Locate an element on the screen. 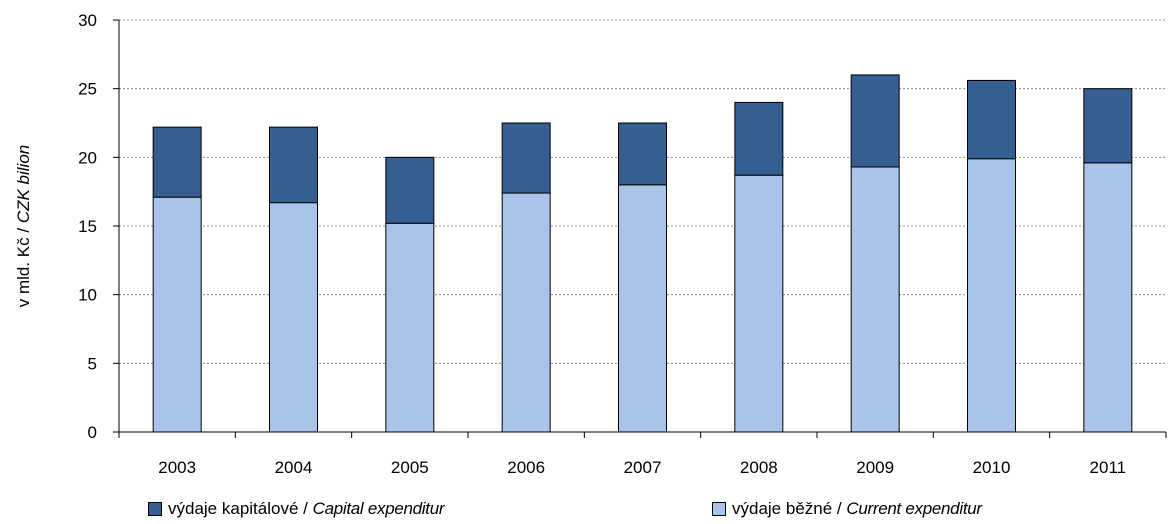 The height and width of the screenshot is (524, 1171). legend-label-current-english: Current expenditur is located at coordinates (914, 508).